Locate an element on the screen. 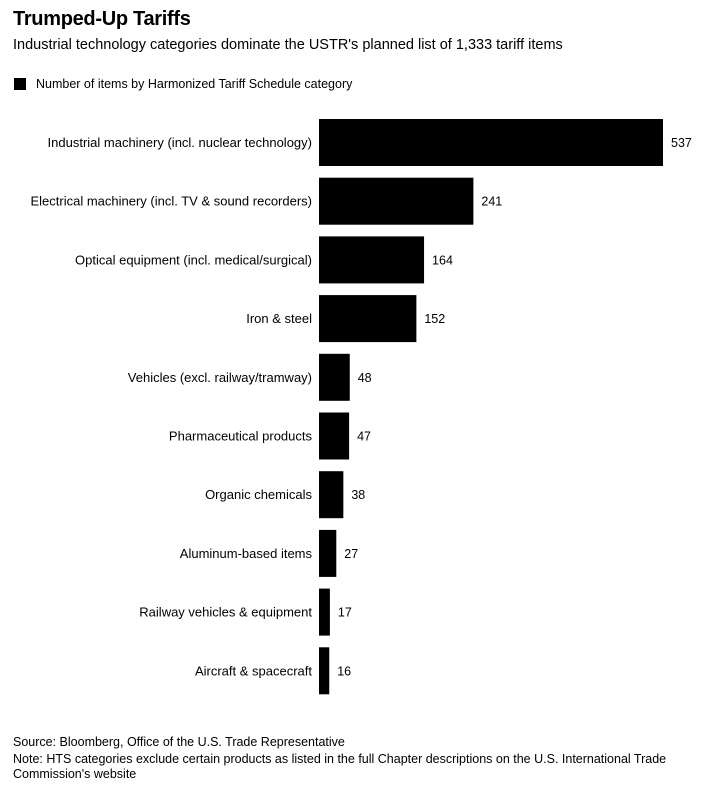 The width and height of the screenshot is (713, 797). category-label: Vehicles (excl. railway/tramway) is located at coordinates (220, 377).